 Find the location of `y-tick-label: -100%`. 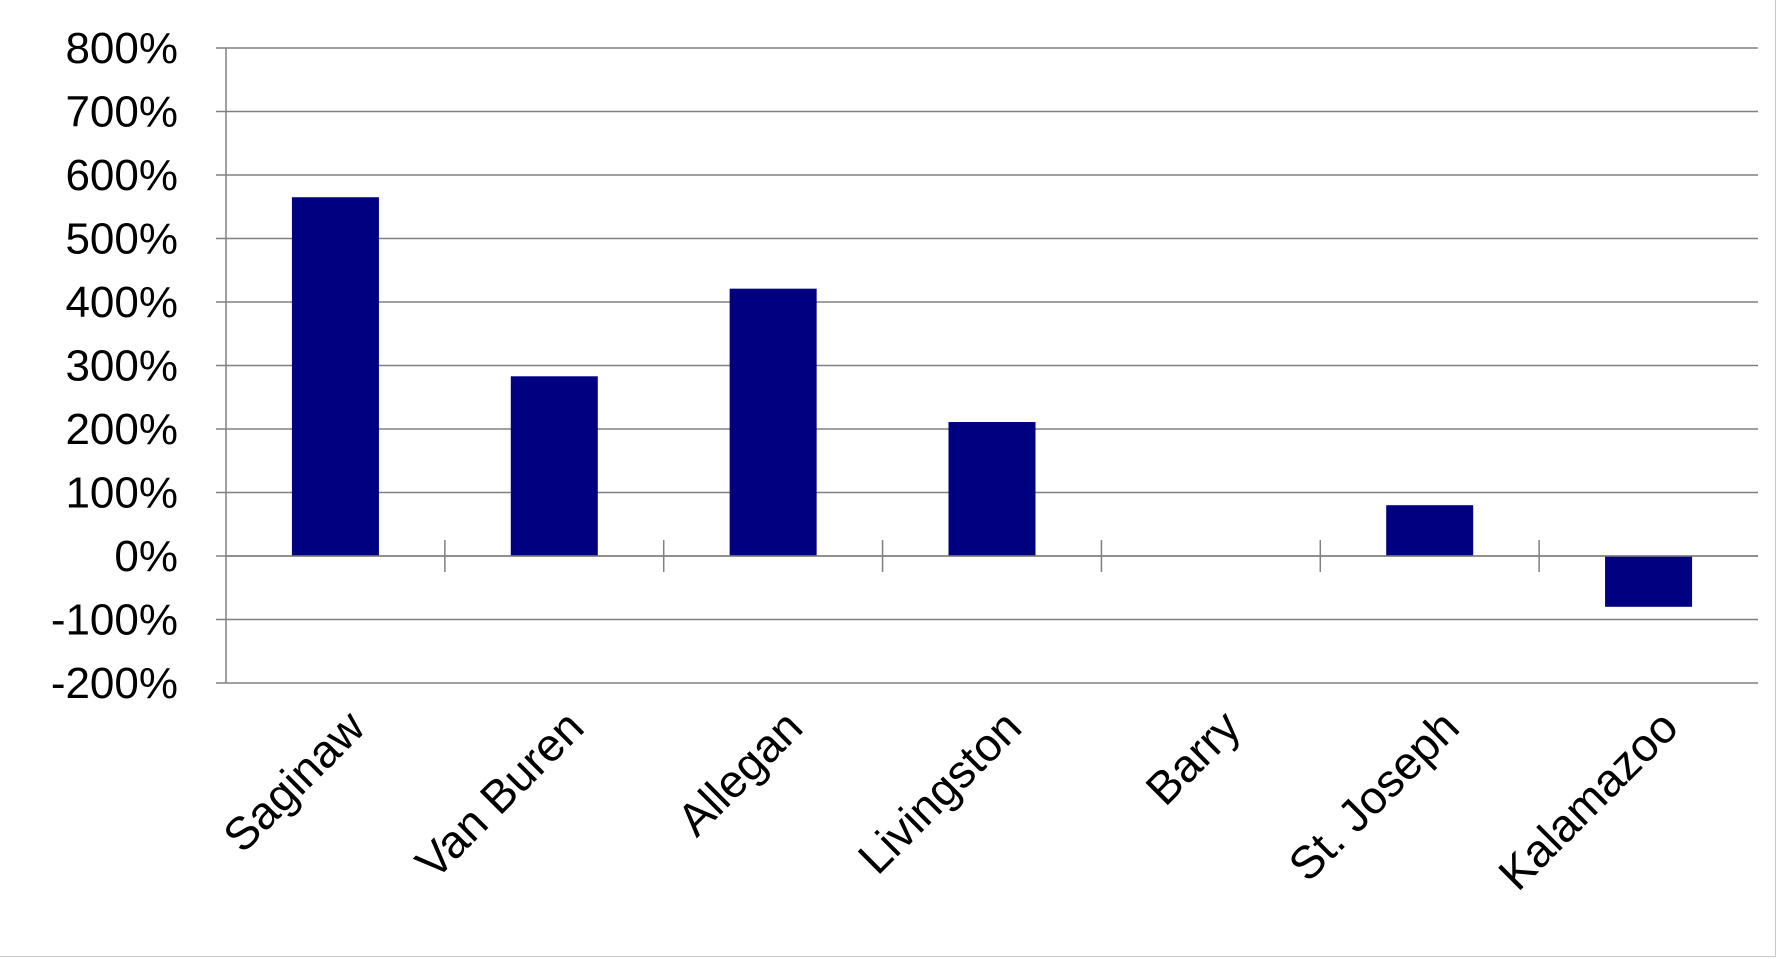

y-tick-label: -100% is located at coordinates (114, 620).